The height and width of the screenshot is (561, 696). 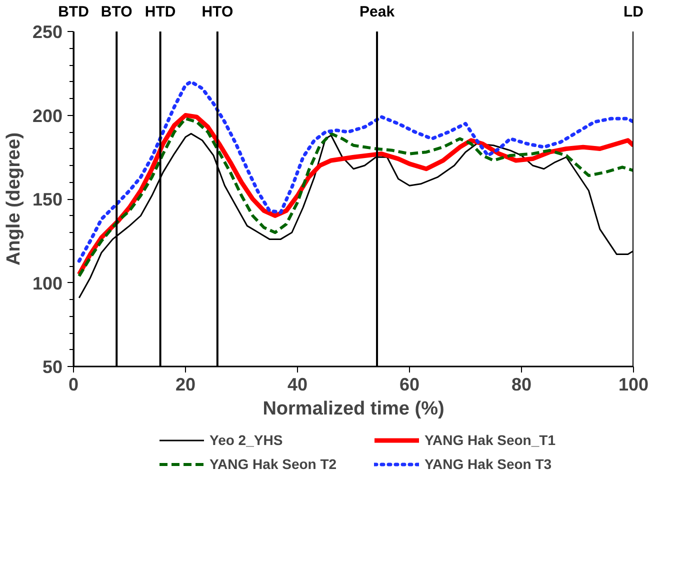 I want to click on x-tick-label: 60, so click(x=409, y=384).